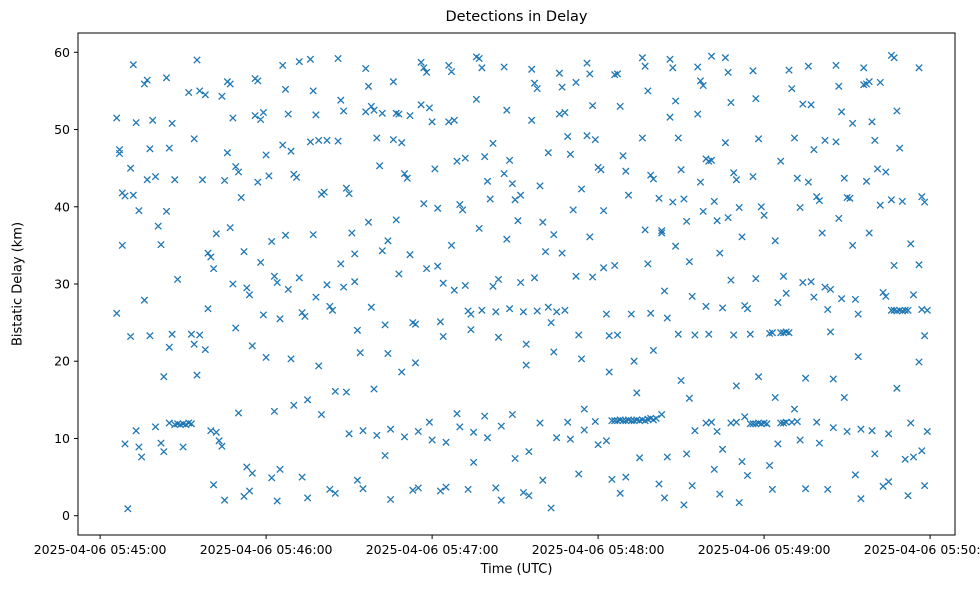 The height and width of the screenshot is (590, 980). What do you see at coordinates (100, 549) in the screenshot?
I see `x-tick-label: 2025-04-06 05:45:00` at bounding box center [100, 549].